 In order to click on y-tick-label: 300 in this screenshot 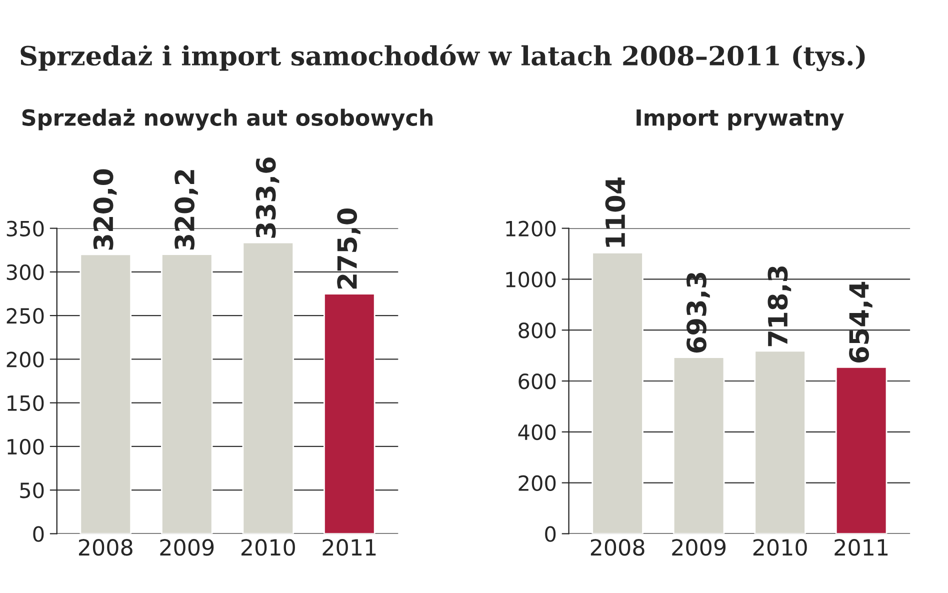, I will do `click(25, 272)`.